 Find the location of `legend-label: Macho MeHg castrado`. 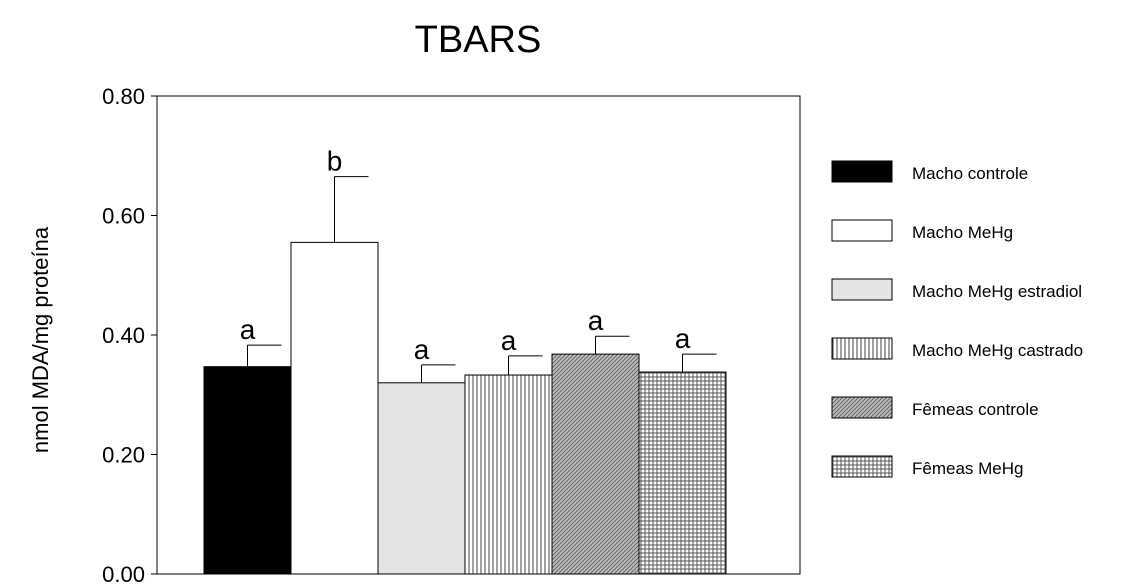

legend-label: Macho MeHg castrado is located at coordinates (997, 350).